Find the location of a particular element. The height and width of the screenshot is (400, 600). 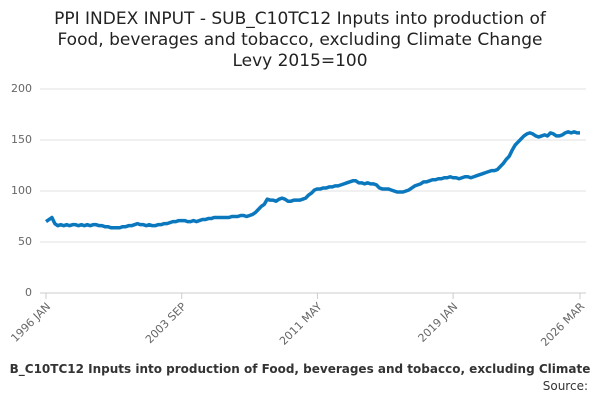

x-tick-label: 2019 JAN is located at coordinates (438, 322).